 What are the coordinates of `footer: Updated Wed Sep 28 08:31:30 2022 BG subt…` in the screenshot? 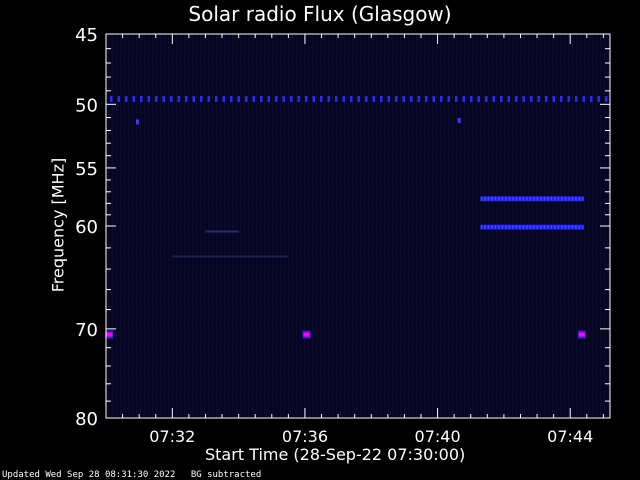 It's located at (131, 475).